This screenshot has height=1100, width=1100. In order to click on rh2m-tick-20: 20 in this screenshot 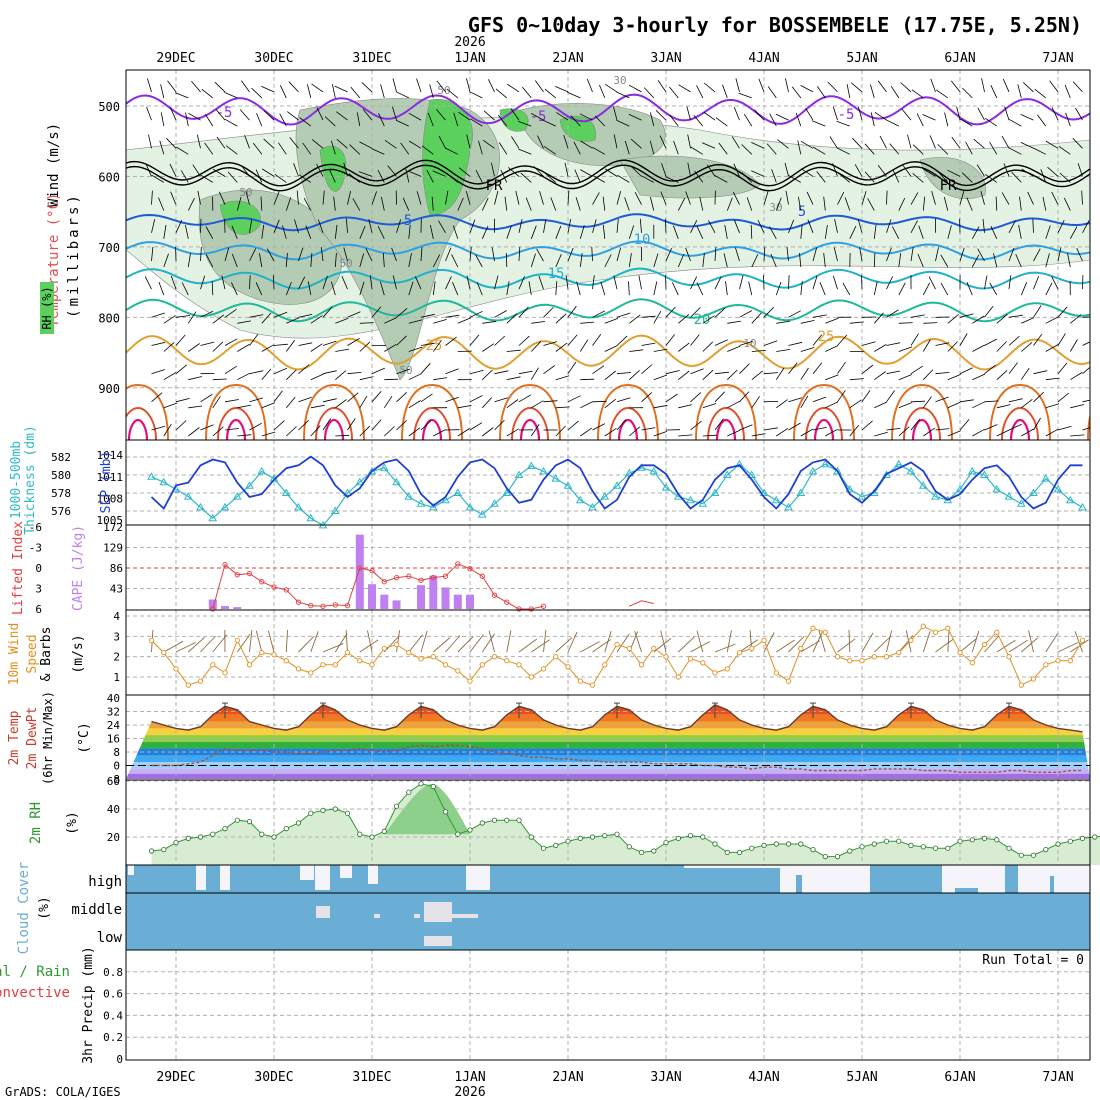, I will do `click(113, 837)`.